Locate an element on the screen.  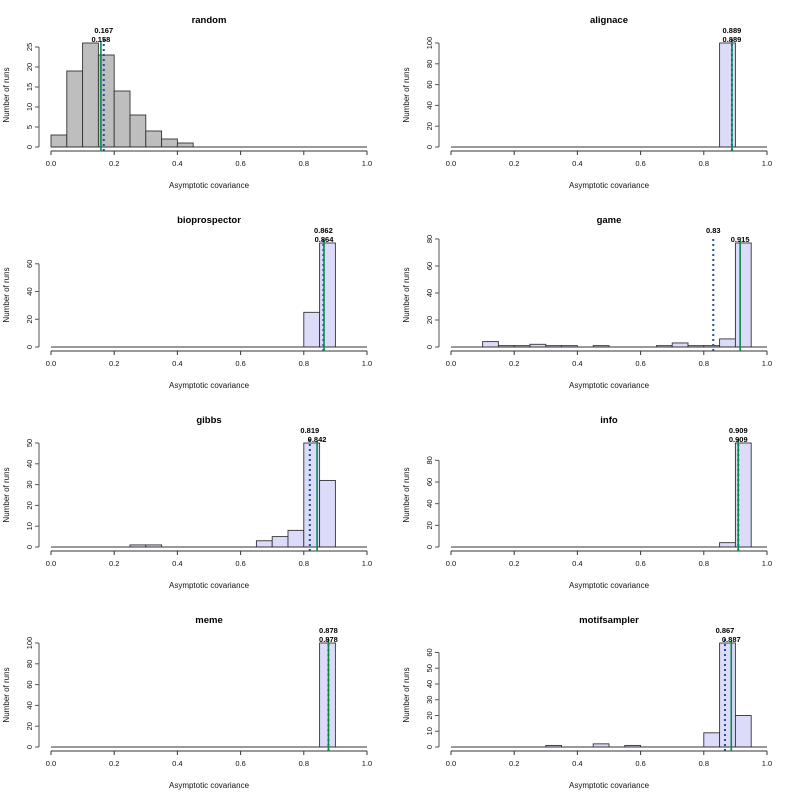
y-tick-label: 25 is located at coordinates (29, 47).